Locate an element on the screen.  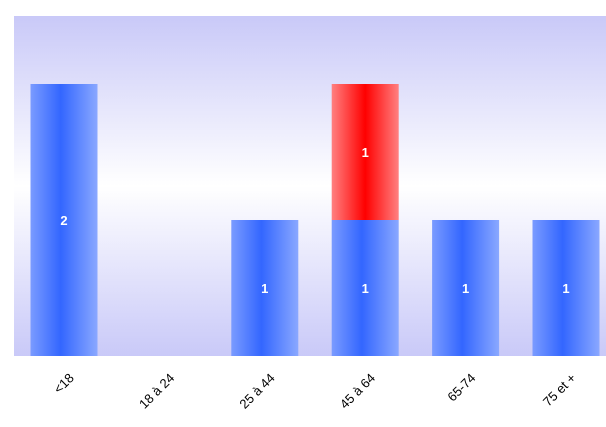
x-tick-label-0: <18 is located at coordinates (64, 383).